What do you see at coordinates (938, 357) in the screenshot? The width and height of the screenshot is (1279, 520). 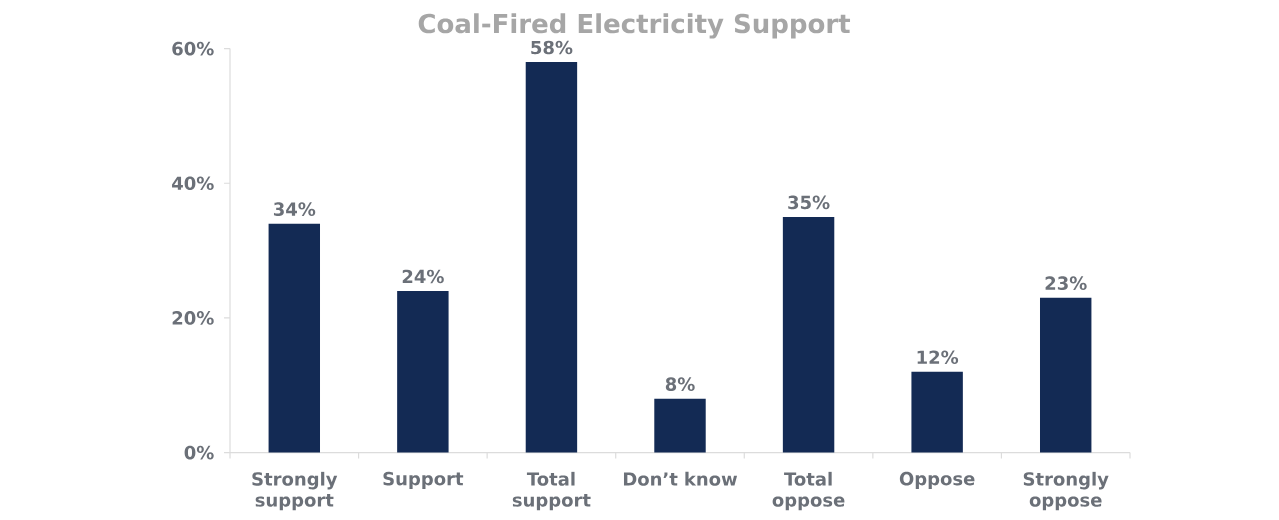 I see `data-label: 12%` at bounding box center [938, 357].